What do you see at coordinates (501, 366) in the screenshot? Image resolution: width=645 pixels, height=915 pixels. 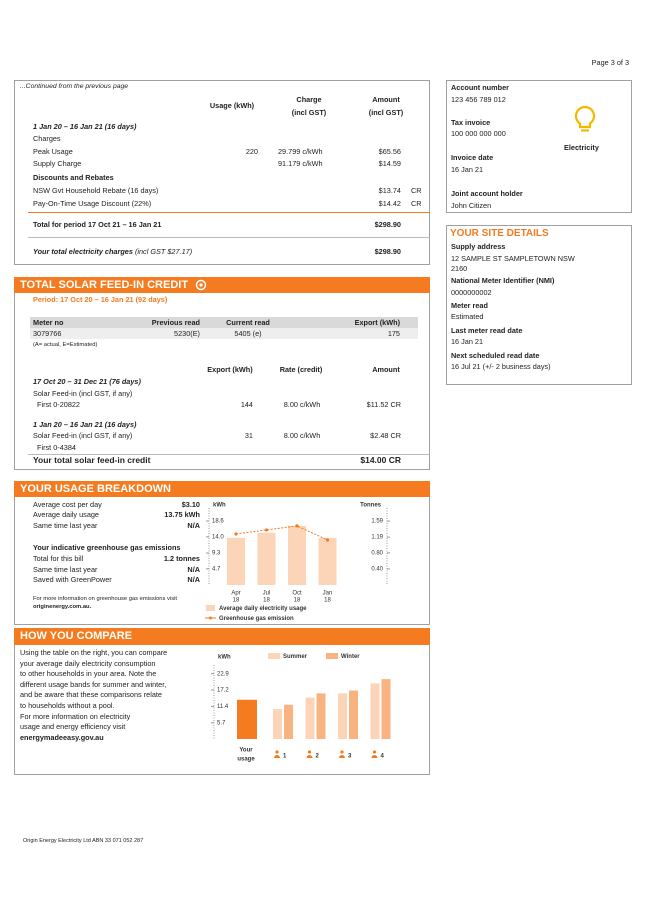 I see `field-value: 16 Jul 21 (+/- 2 business days)` at bounding box center [501, 366].